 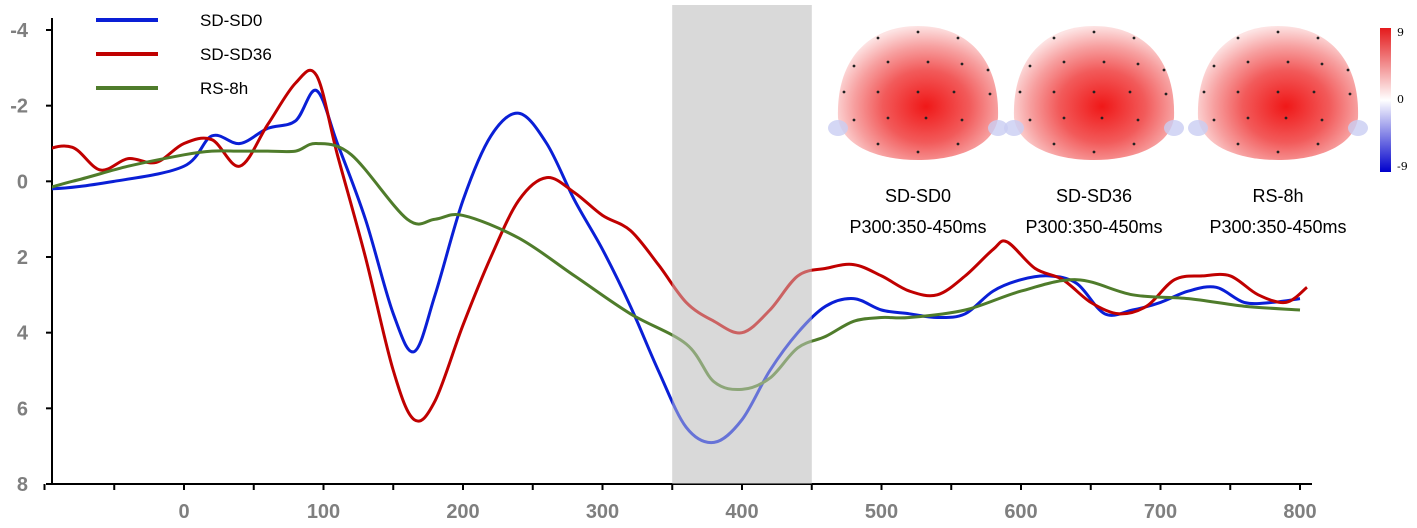 What do you see at coordinates (602, 512) in the screenshot?
I see `x-tick-label: 300` at bounding box center [602, 512].